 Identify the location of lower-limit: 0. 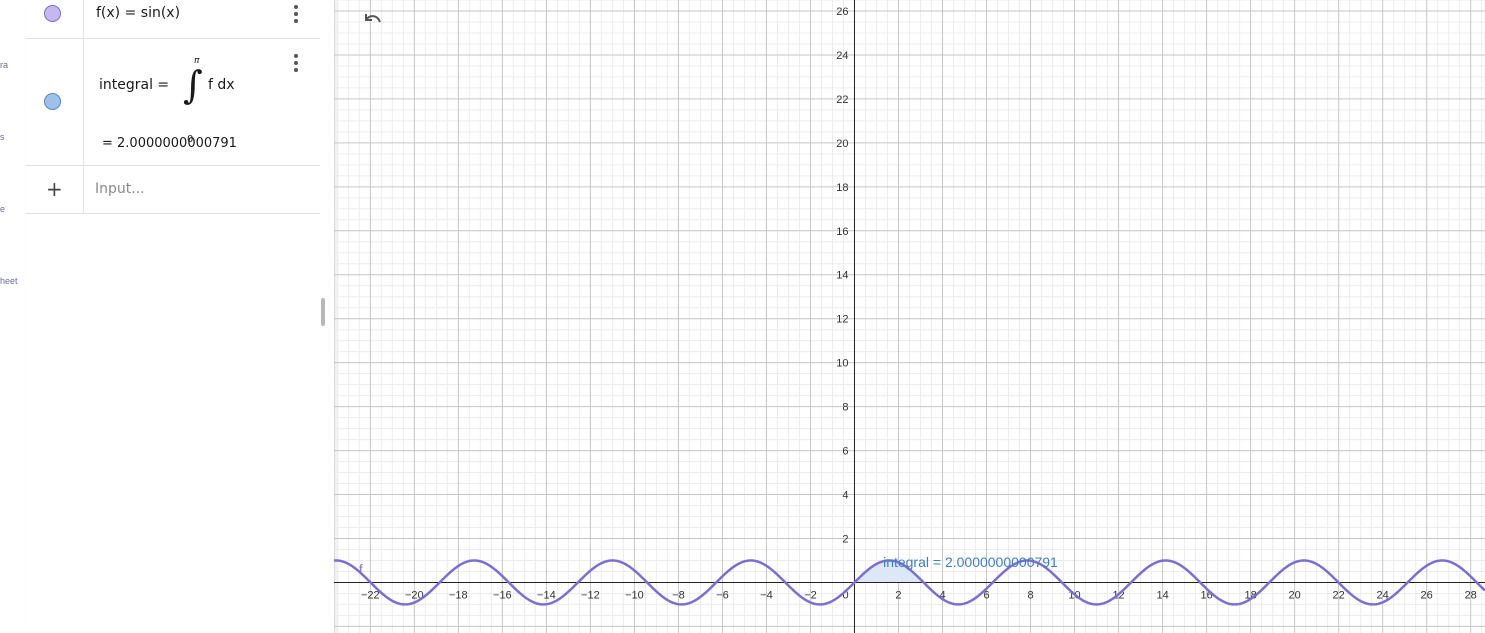
(190, 139).